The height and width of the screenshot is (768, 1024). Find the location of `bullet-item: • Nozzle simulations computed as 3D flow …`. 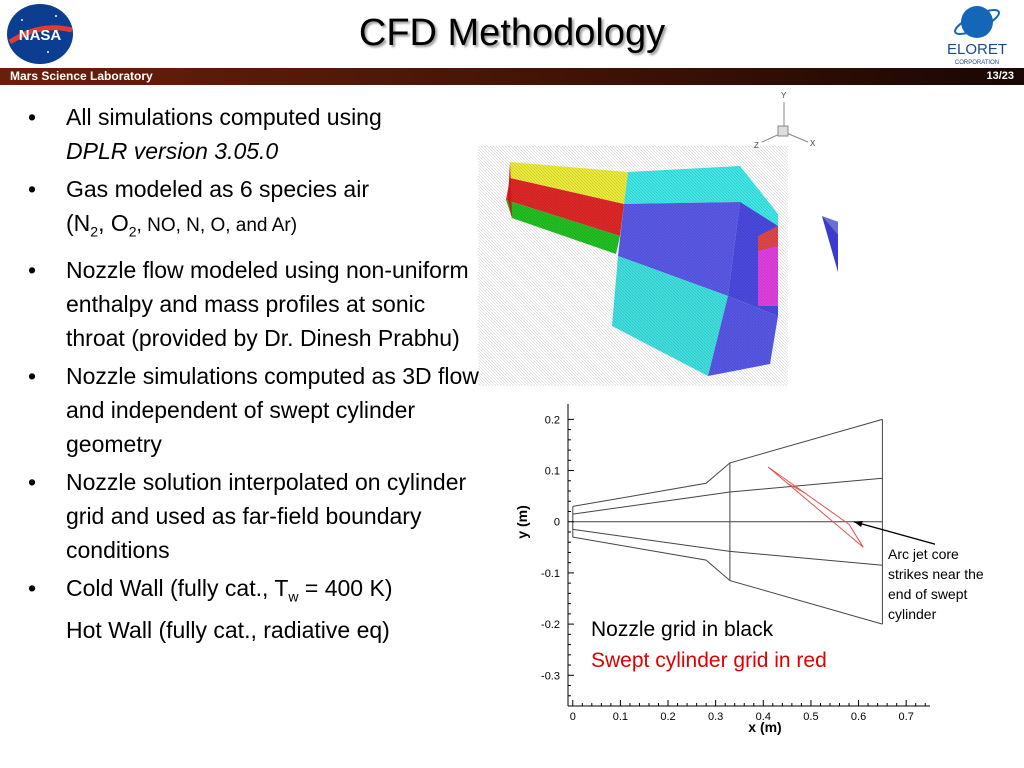

bullet-item: • Nozzle simulations computed as 3D flow … is located at coordinates (253, 409).